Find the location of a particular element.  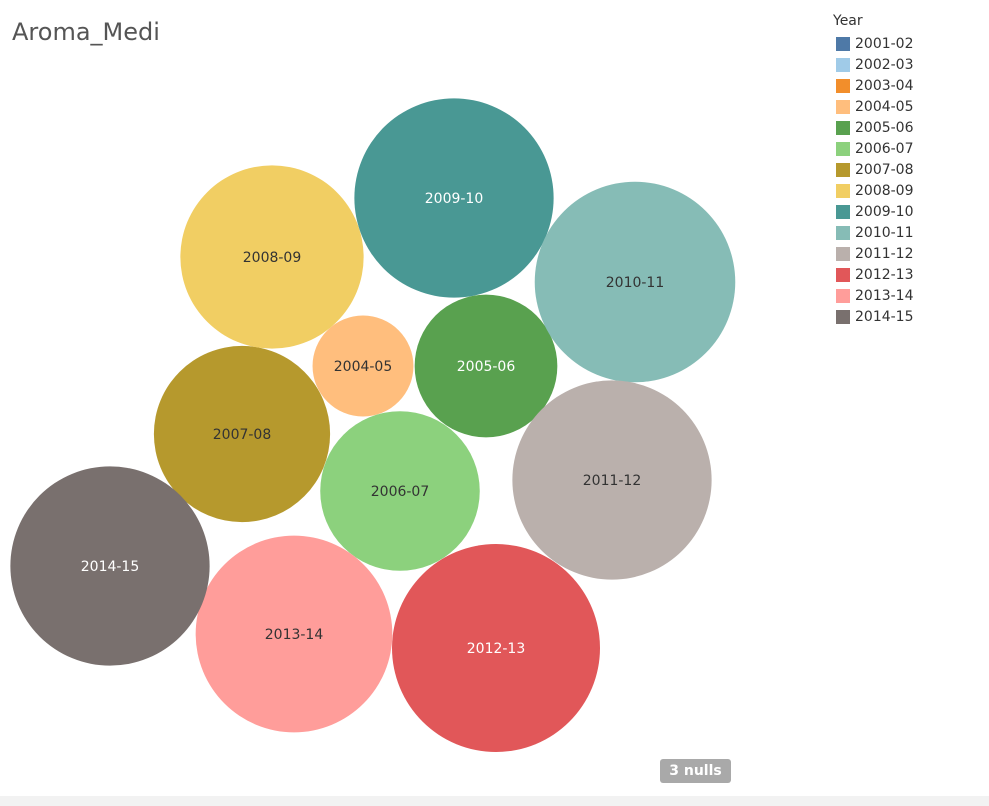

bubble-label: 2005-06 is located at coordinates (486, 367).